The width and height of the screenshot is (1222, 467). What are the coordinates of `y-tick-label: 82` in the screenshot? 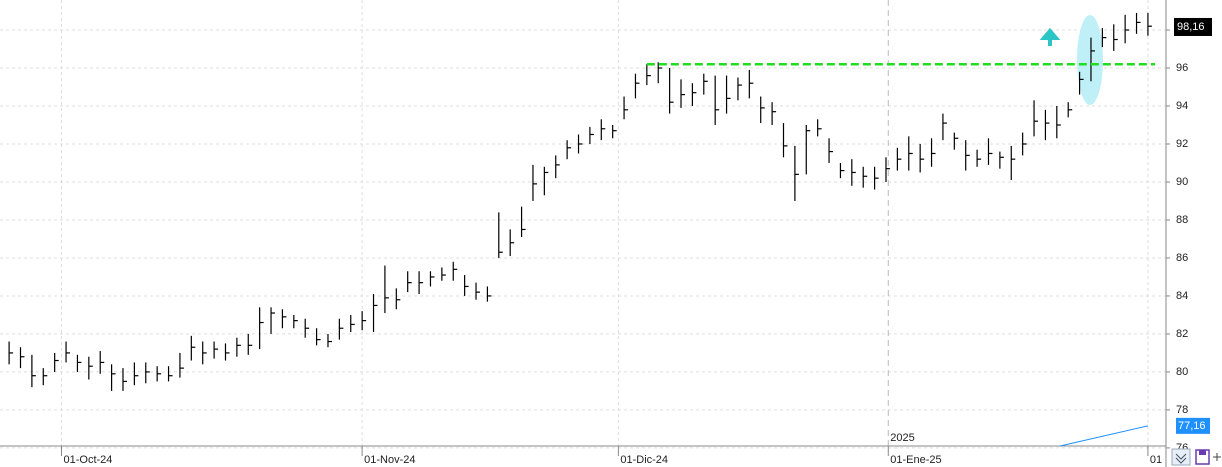 It's located at (1182, 334).